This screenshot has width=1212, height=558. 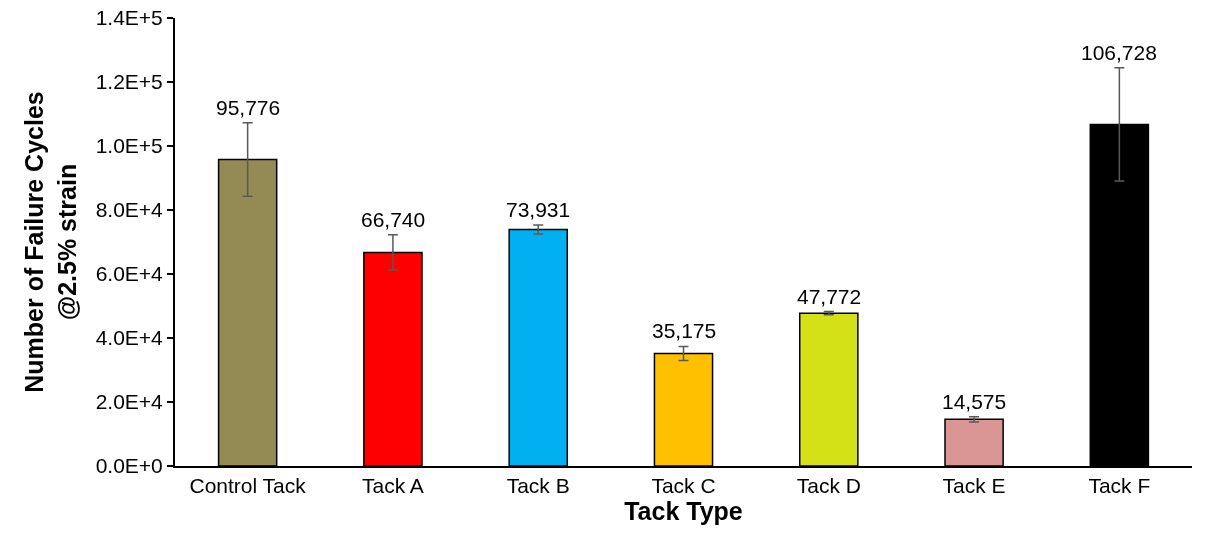 I want to click on y-tick-label: 1.4E+5, so click(x=129, y=18).